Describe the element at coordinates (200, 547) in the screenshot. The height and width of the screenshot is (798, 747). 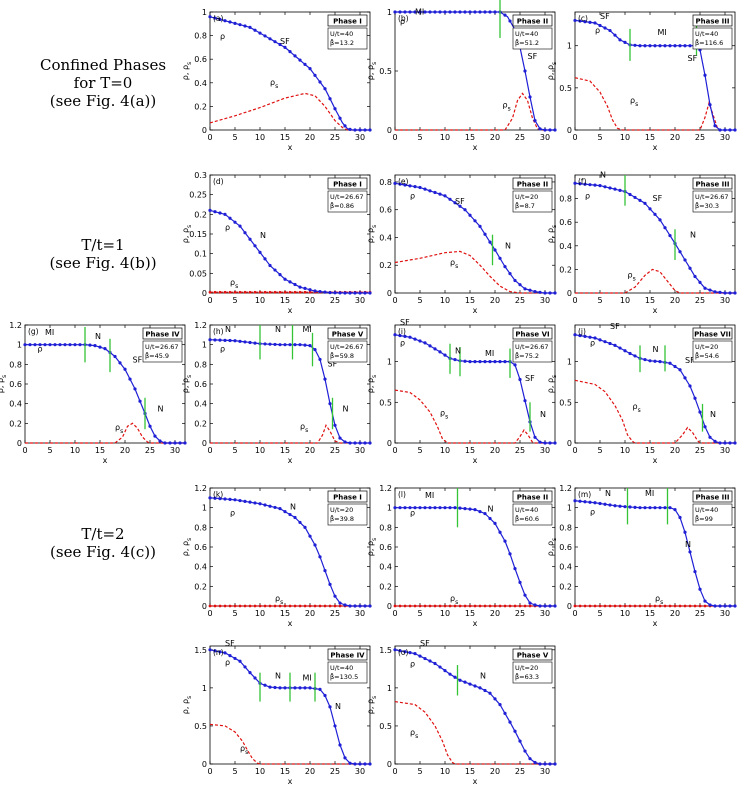
I see `y-tick-label: 0.6` at that location.